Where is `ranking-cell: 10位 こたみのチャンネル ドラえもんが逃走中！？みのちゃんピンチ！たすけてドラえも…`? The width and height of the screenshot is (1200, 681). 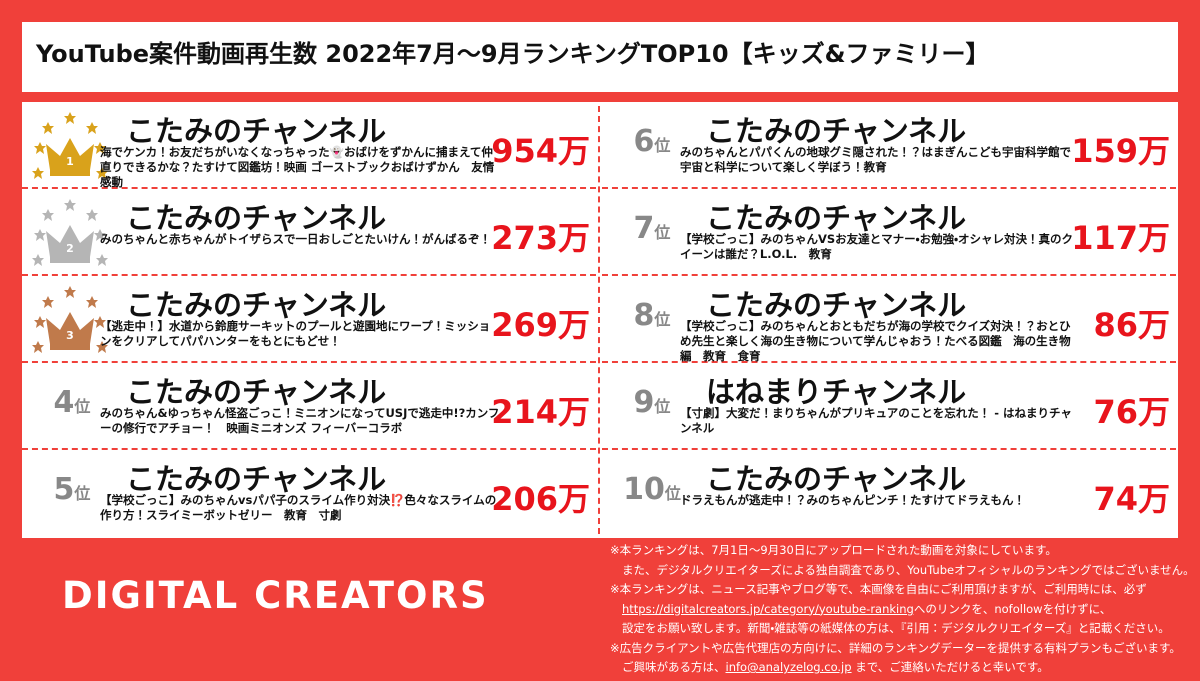 ranking-cell: 10位 こたみのチャンネル ドラえもんが逃走中！？みのちゃんピンチ！たすけてドラえも… is located at coordinates (889, 493).